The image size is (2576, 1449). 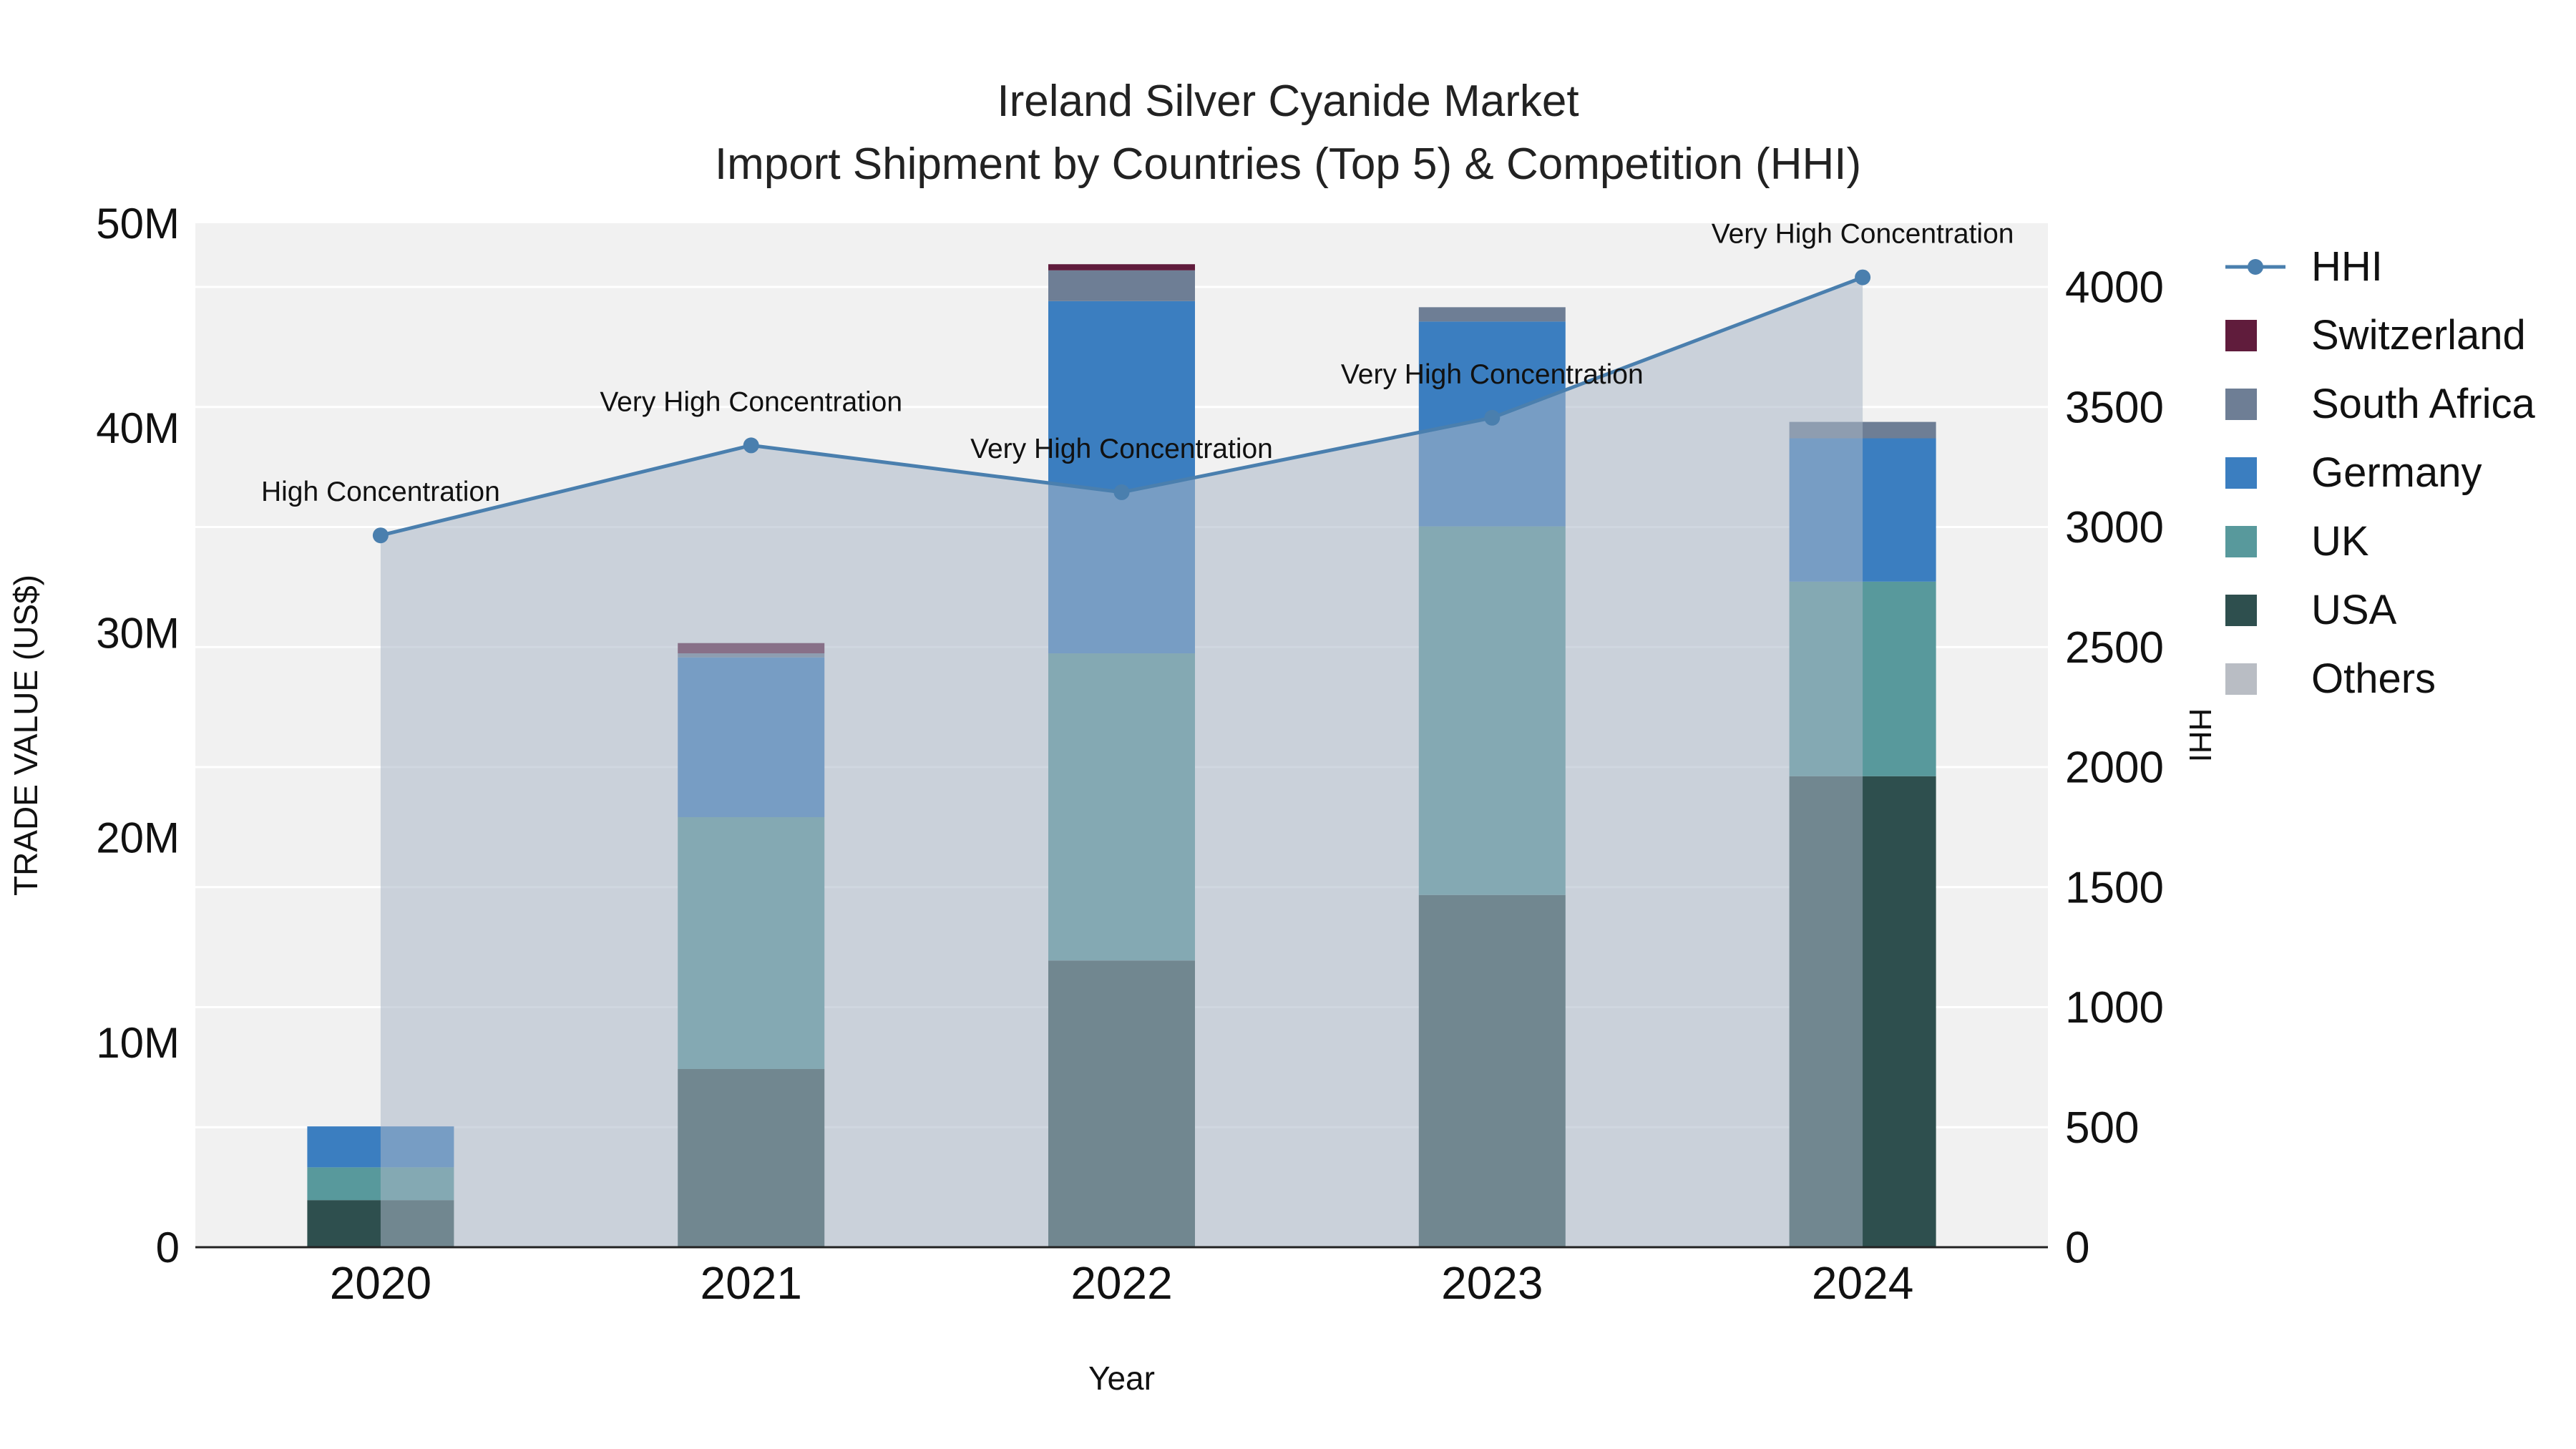 What do you see at coordinates (2373, 678) in the screenshot?
I see `legend-label-others: Others` at bounding box center [2373, 678].